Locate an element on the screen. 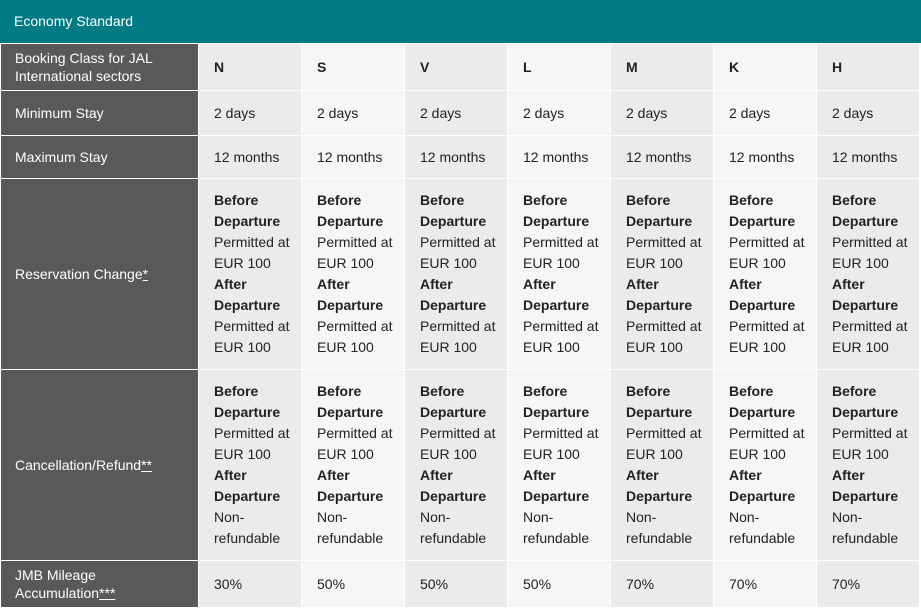 The height and width of the screenshot is (610, 921). table-cell: M is located at coordinates (662, 67).